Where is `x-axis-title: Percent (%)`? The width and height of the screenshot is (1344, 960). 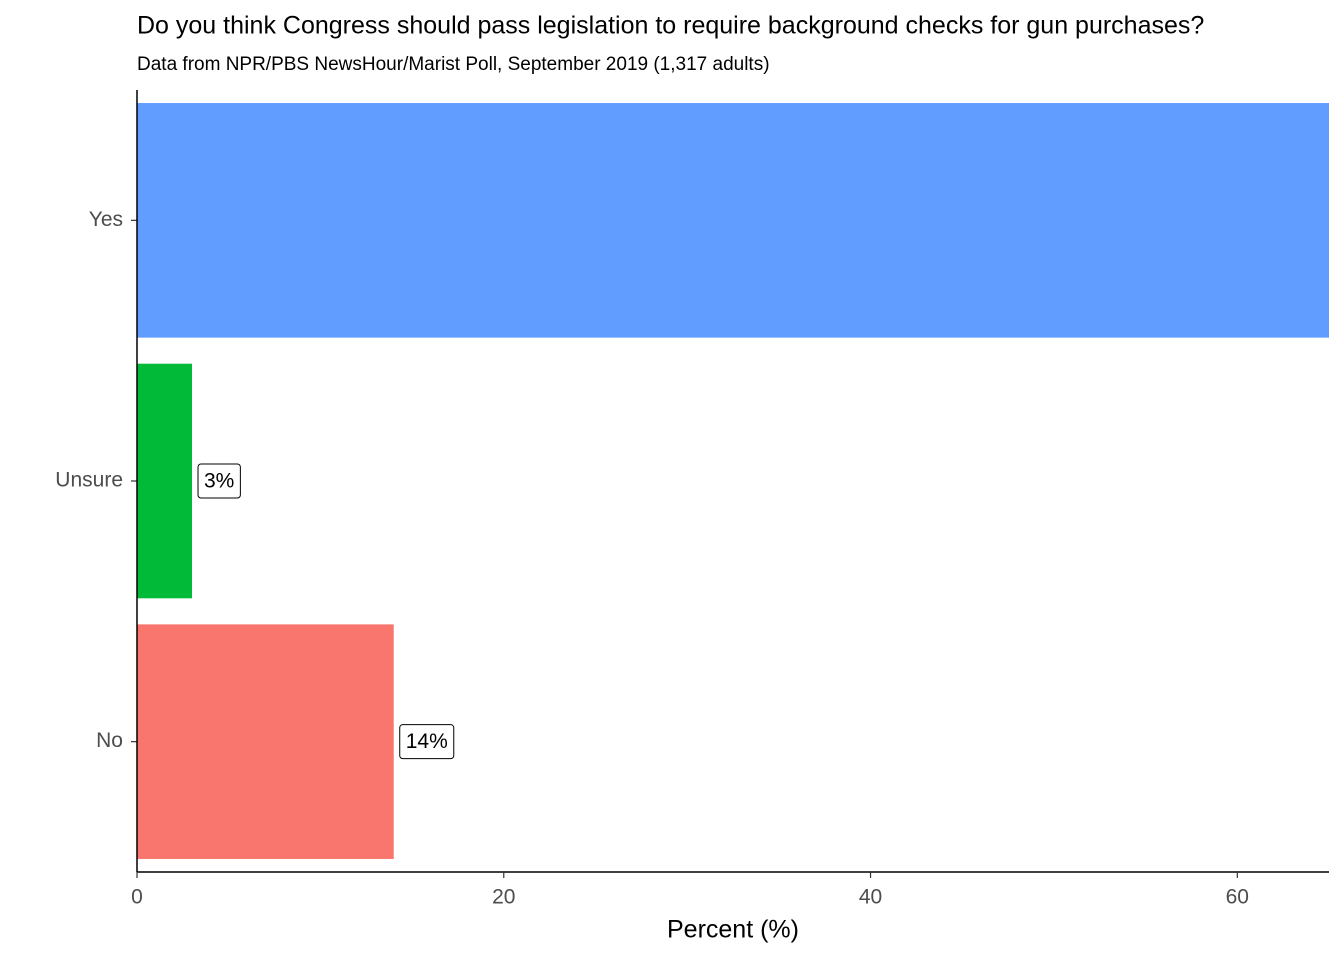 x-axis-title: Percent (%) is located at coordinates (733, 930).